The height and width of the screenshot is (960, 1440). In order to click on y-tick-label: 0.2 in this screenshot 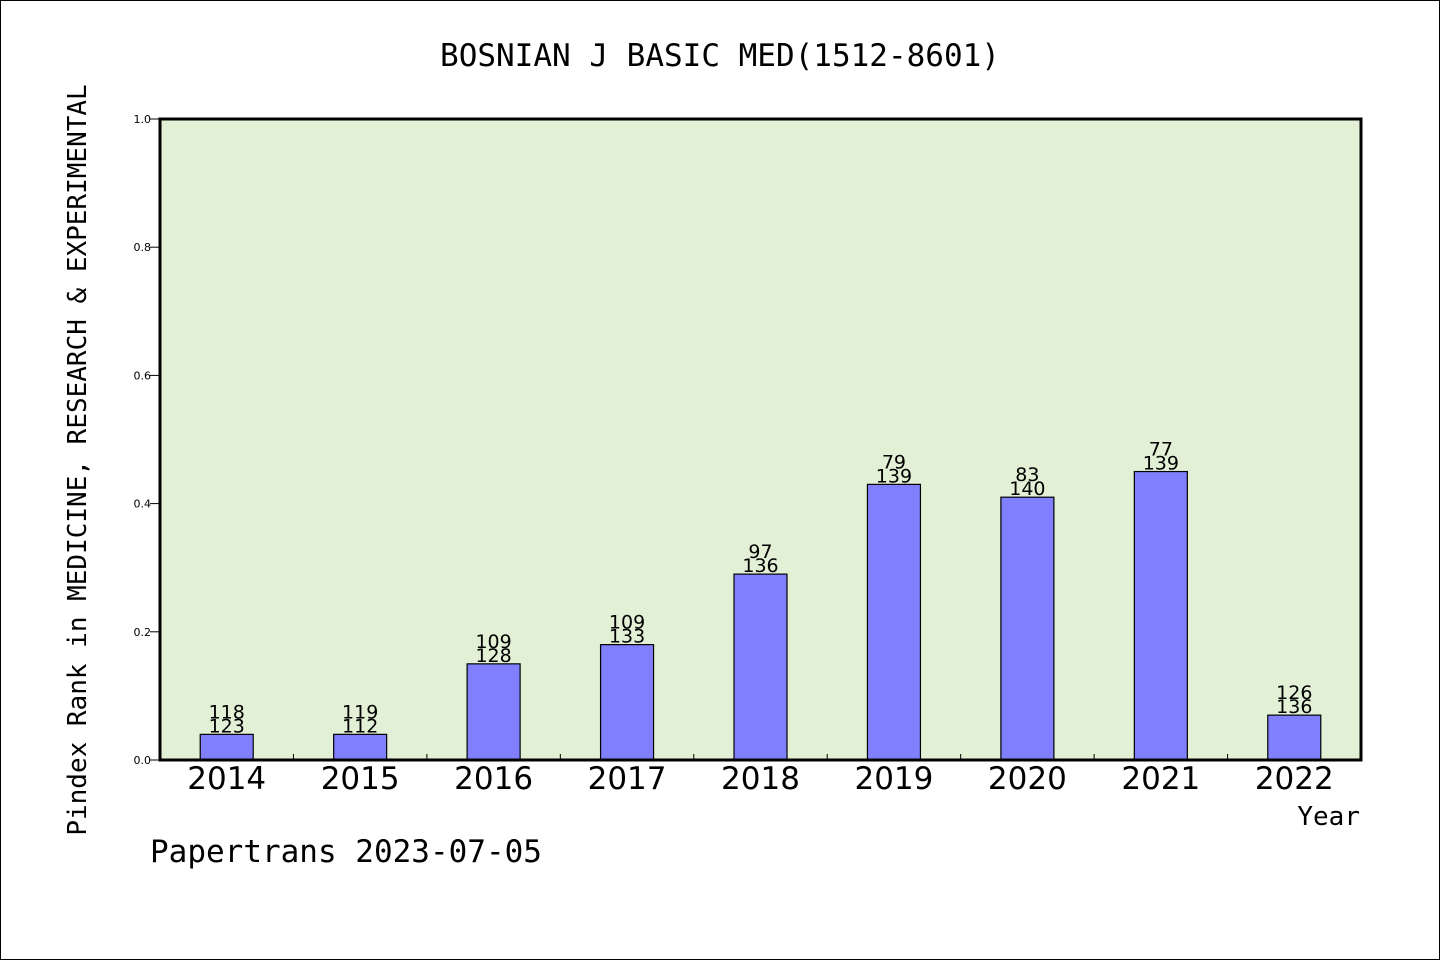, I will do `click(143, 632)`.